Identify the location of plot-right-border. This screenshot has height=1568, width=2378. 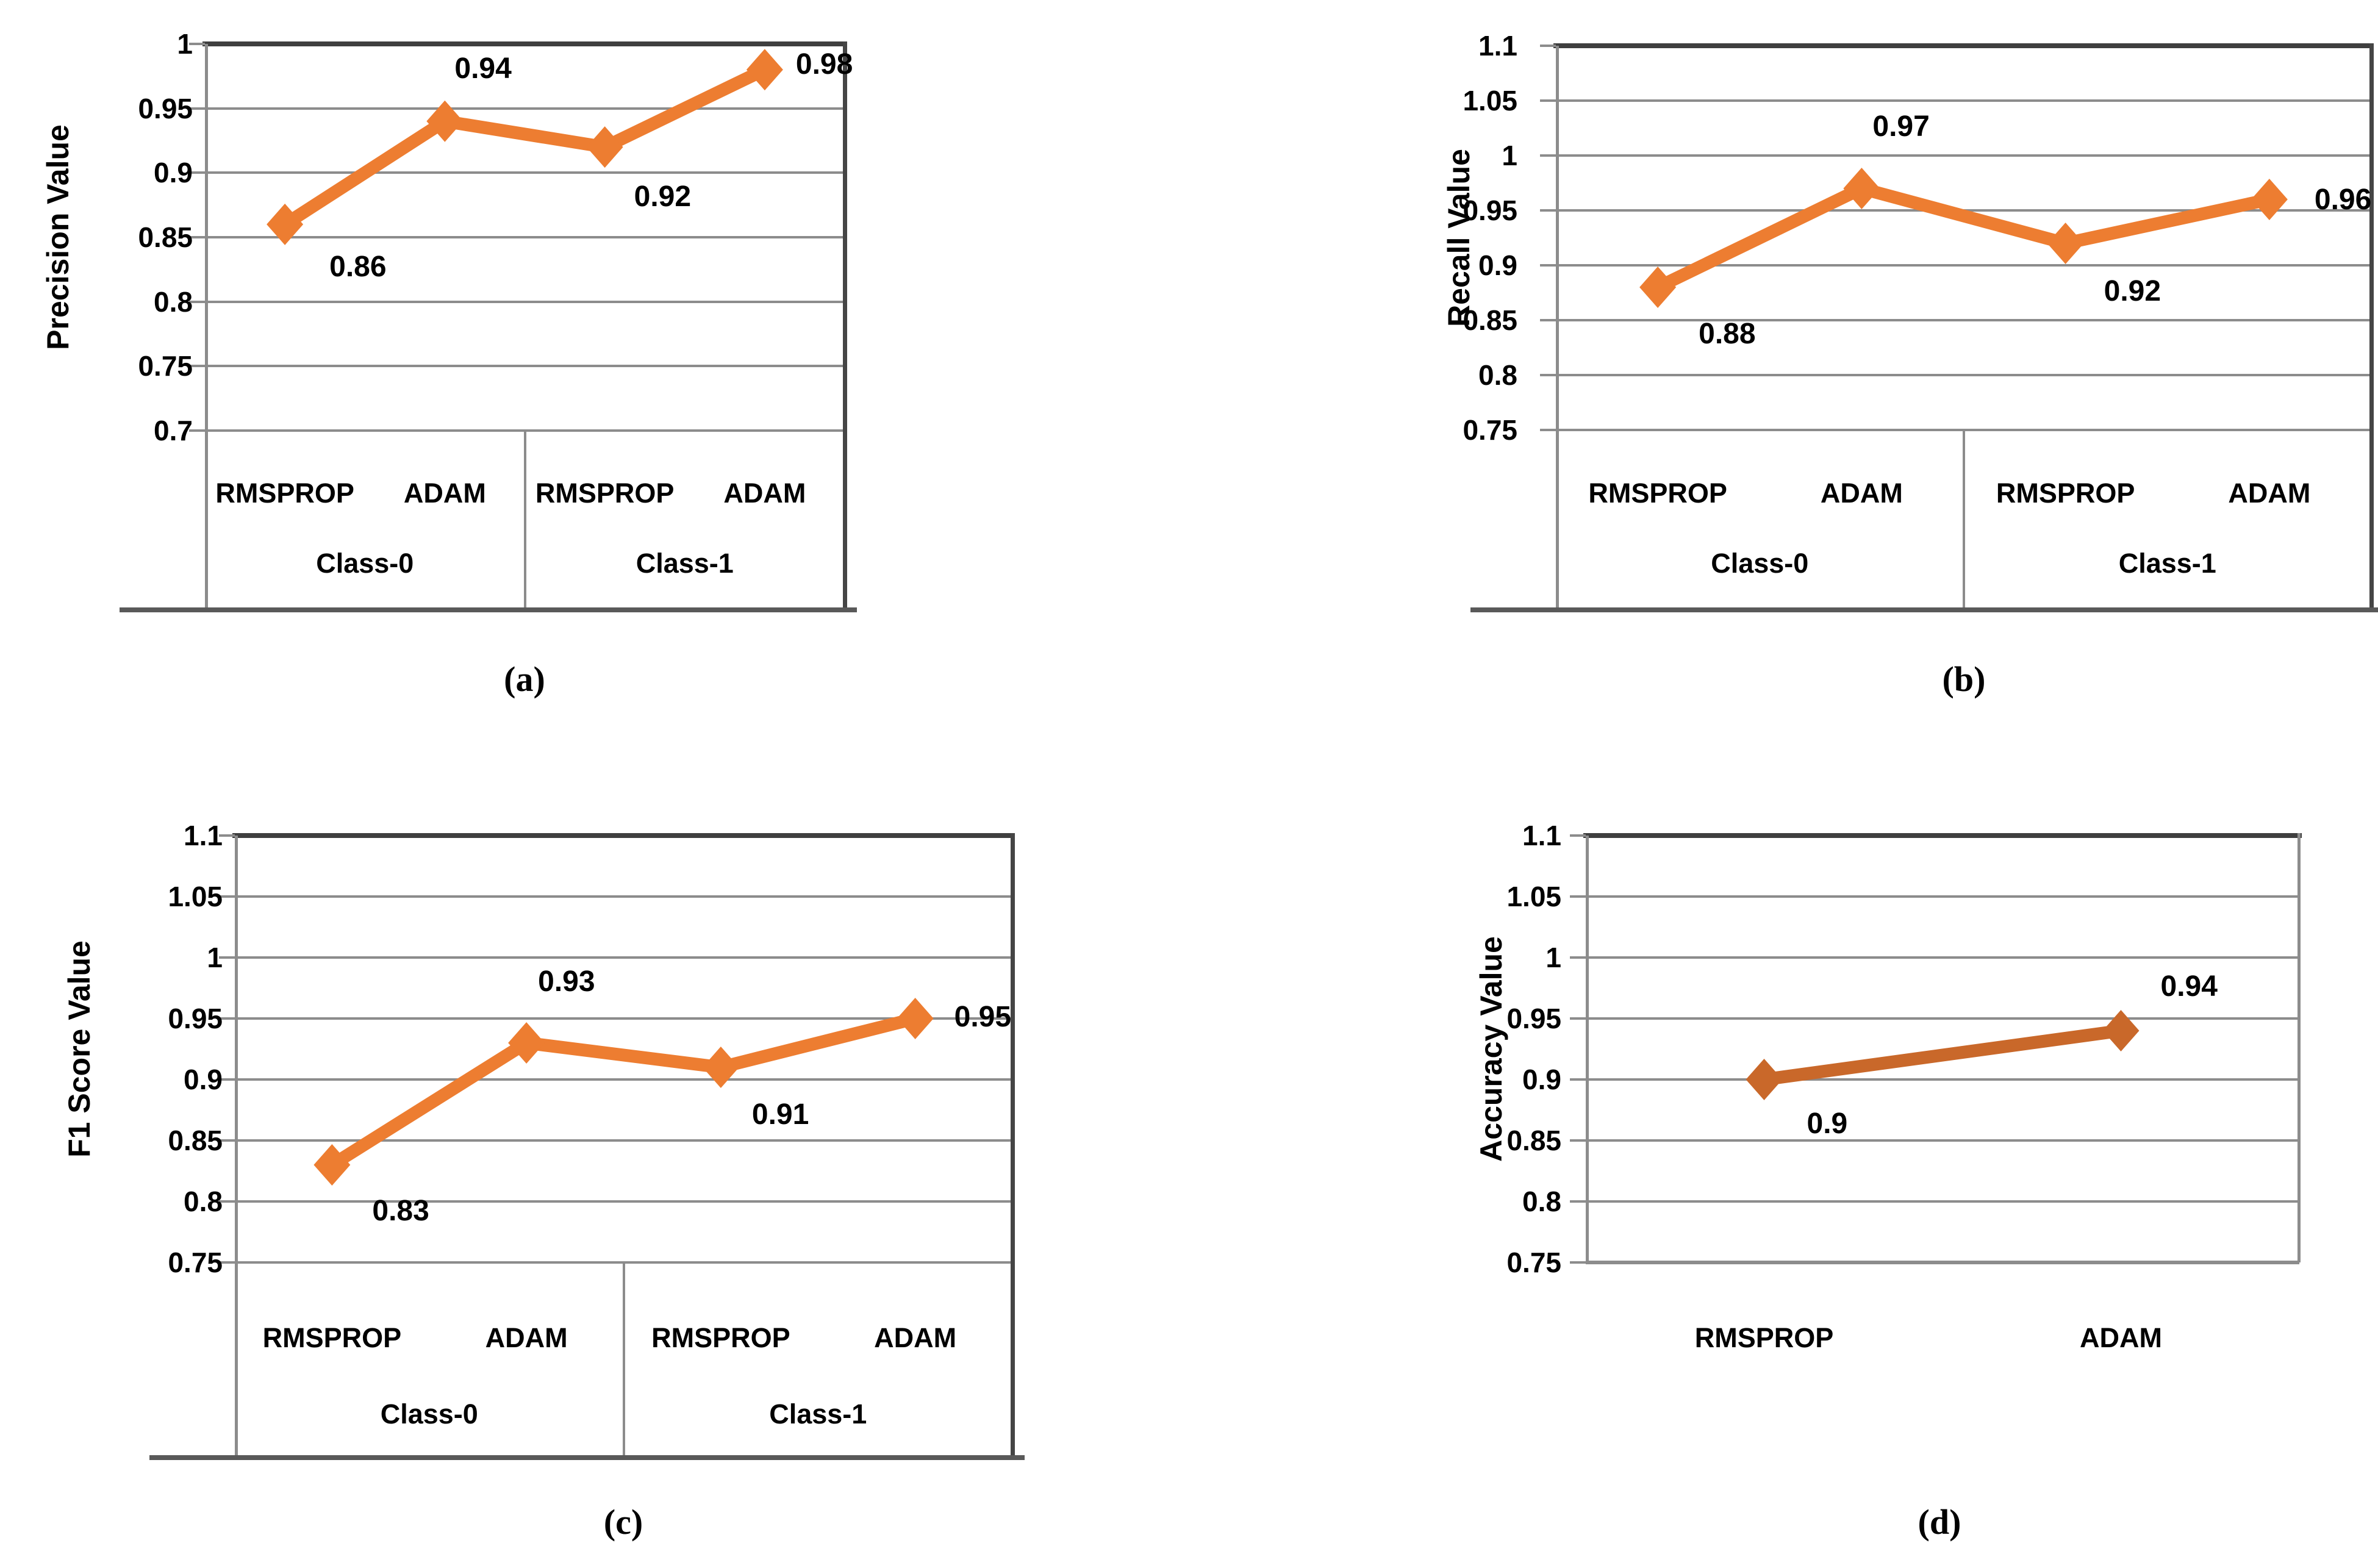
(1013, 1145).